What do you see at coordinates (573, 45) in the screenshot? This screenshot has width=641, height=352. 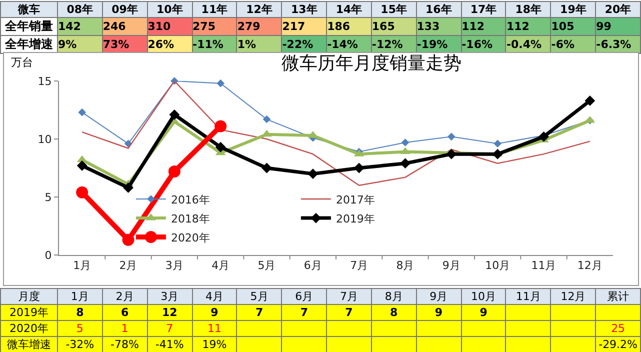 I see `data-label: -6%` at bounding box center [573, 45].